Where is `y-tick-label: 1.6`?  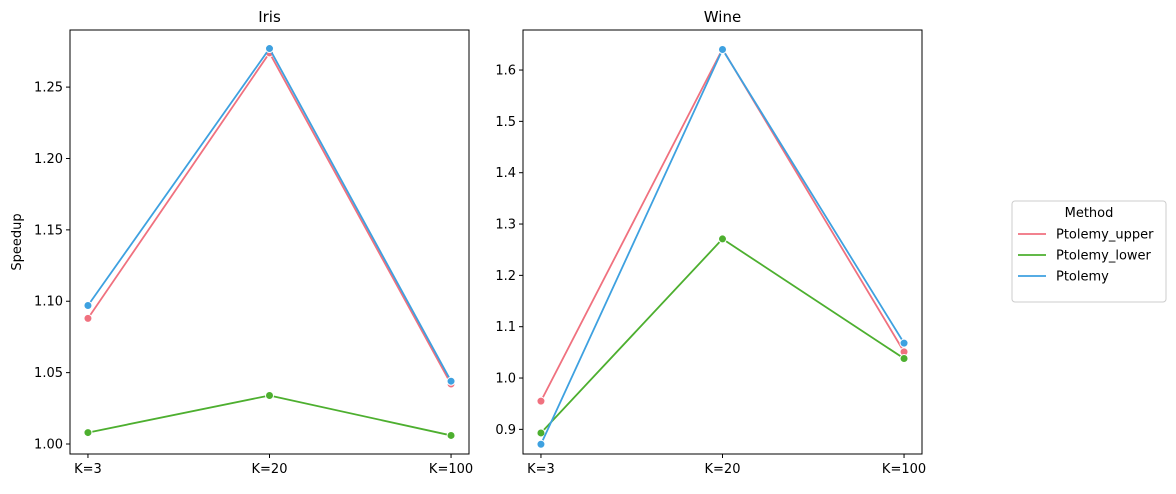
y-tick-label: 1.6 is located at coordinates (505, 71).